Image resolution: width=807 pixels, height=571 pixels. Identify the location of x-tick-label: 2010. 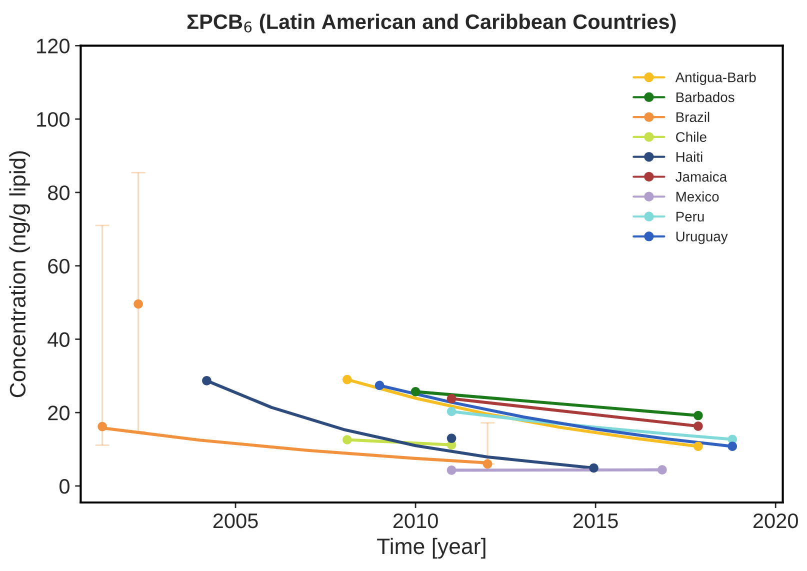
(415, 520).